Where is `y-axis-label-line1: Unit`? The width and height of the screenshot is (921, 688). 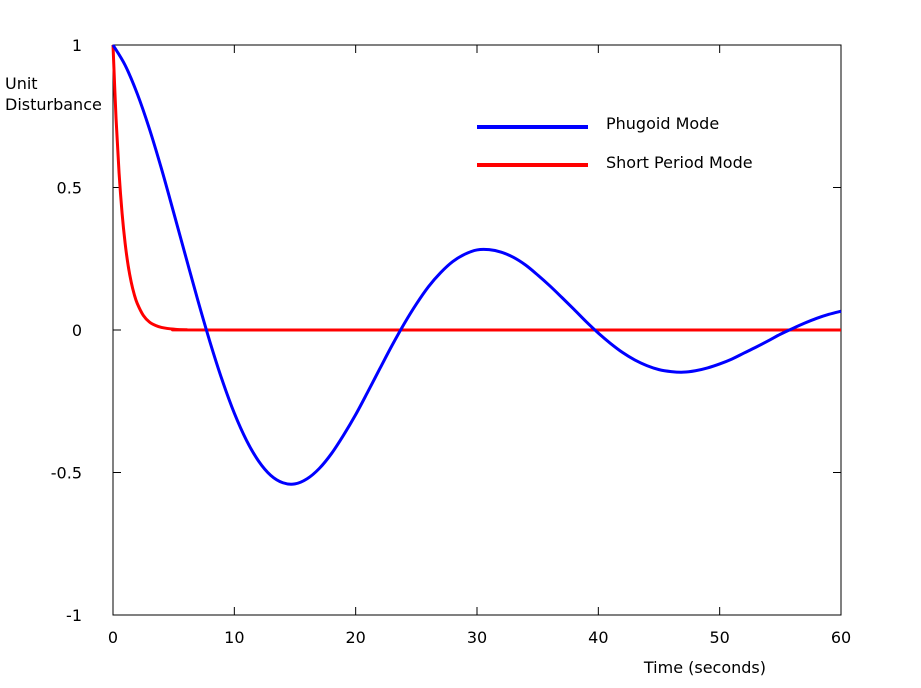 y-axis-label-line1: Unit is located at coordinates (21, 83).